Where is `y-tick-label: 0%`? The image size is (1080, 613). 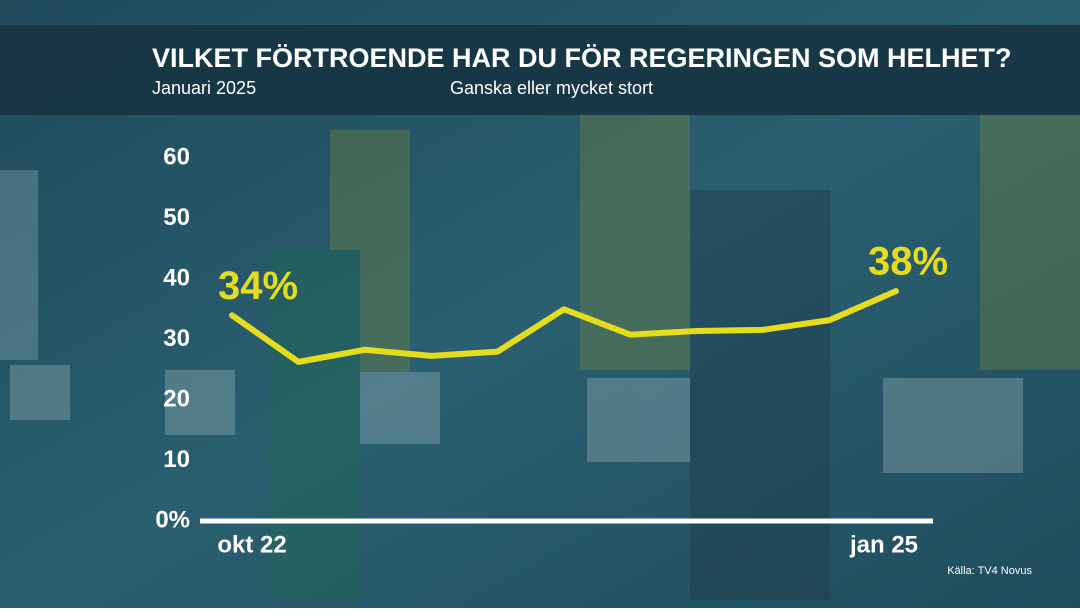 y-tick-label: 0% is located at coordinates (172, 519).